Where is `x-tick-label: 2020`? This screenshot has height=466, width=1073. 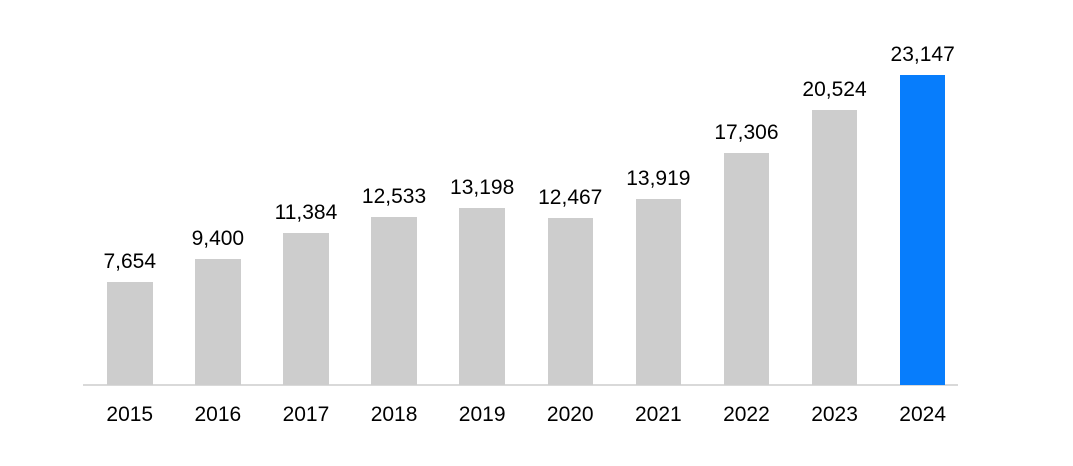 x-tick-label: 2020 is located at coordinates (570, 414).